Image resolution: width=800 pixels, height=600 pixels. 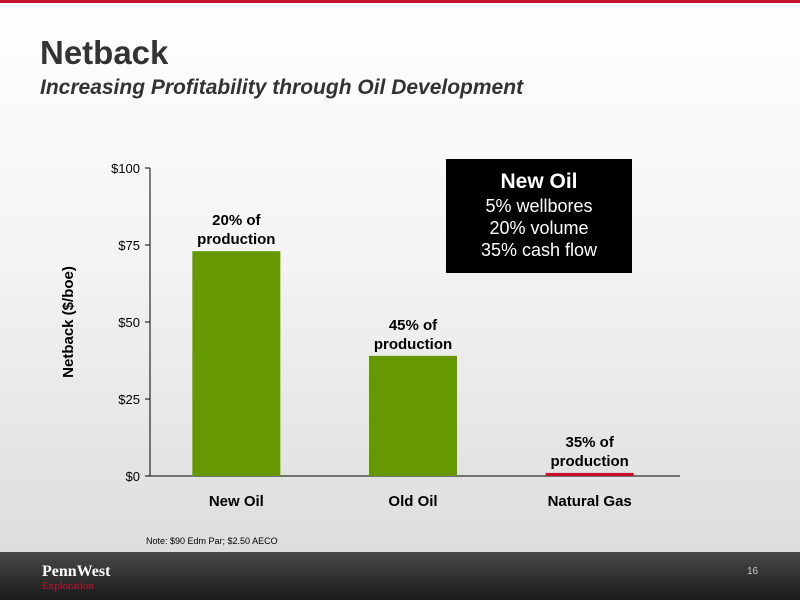 What do you see at coordinates (413, 335) in the screenshot?
I see `bar-data-label: 45% of production` at bounding box center [413, 335].